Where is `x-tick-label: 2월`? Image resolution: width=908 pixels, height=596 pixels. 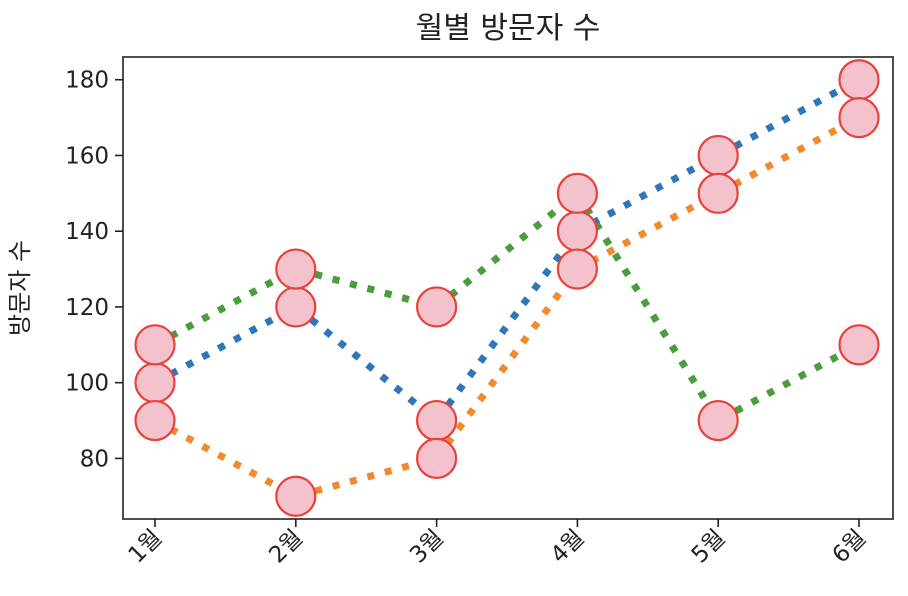
x-tick-label: 2월 is located at coordinates (286, 547).